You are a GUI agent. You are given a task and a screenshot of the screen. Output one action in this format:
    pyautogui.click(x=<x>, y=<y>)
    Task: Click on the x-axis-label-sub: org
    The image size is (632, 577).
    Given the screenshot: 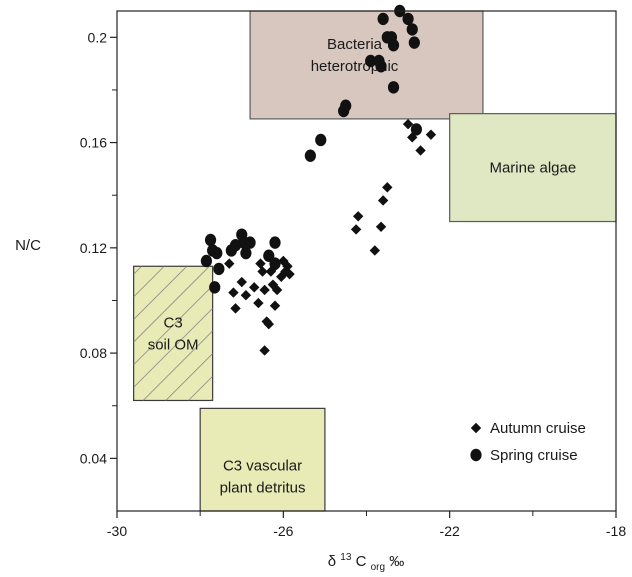 What is the action you would take?
    pyautogui.click(x=378, y=567)
    